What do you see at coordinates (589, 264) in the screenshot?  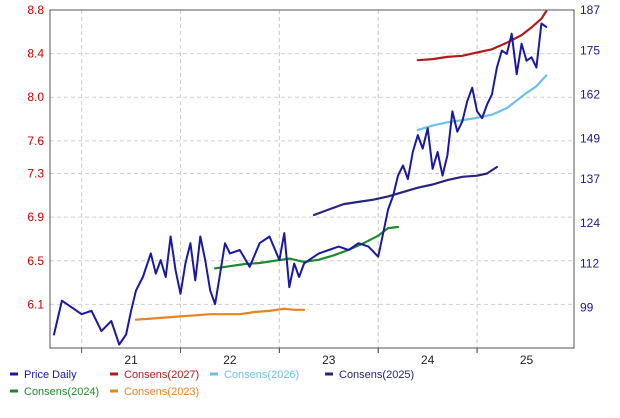 I see `y-right-tick-label: 112` at bounding box center [589, 264].